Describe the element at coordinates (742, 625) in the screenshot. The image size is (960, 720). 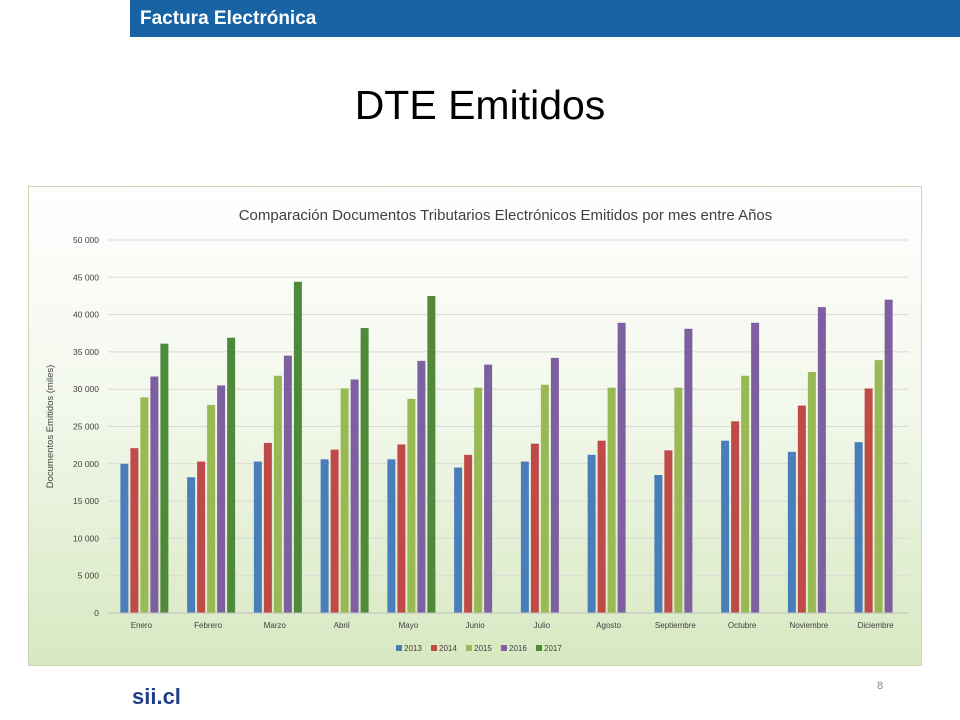
I see `x-tick-label: Octubre` at that location.